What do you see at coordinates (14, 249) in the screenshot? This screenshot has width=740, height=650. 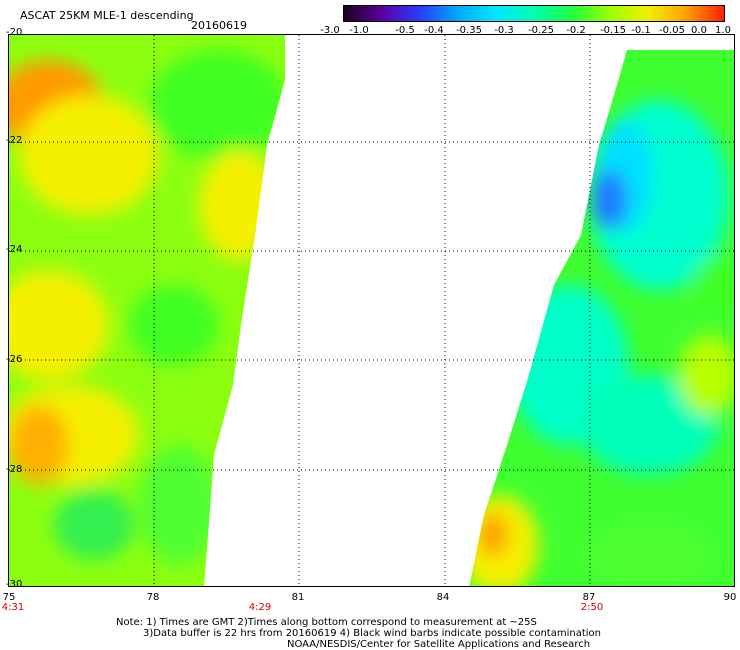 I see `lat-label: -24` at bounding box center [14, 249].